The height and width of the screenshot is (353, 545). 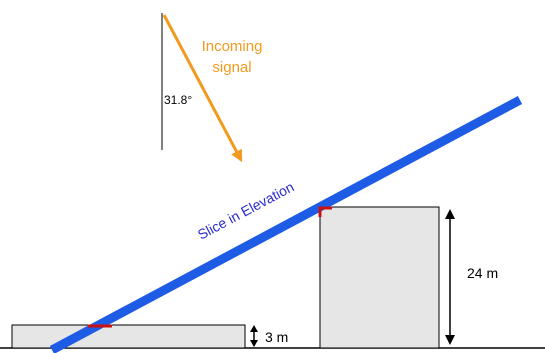 What do you see at coordinates (178, 100) in the screenshot?
I see `angle-label: 31.8°` at bounding box center [178, 100].